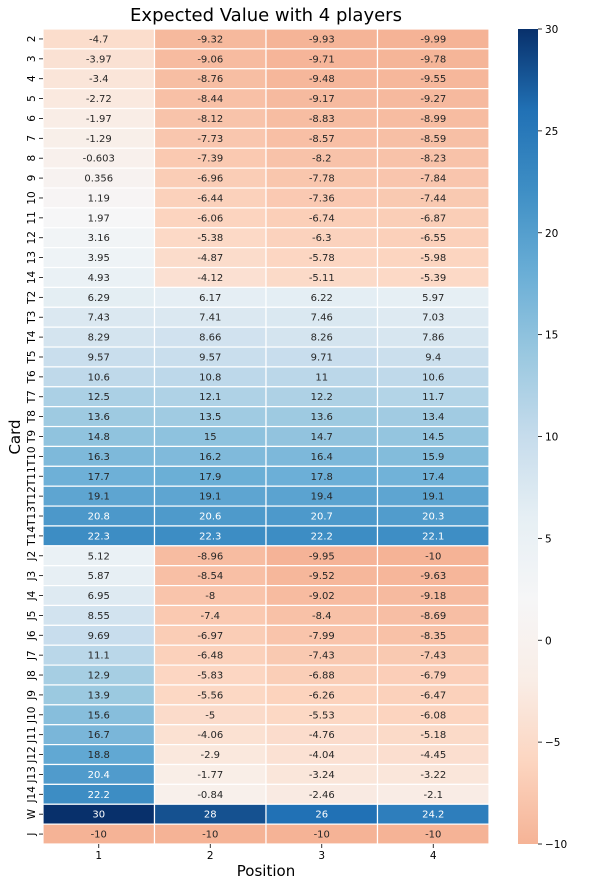 This screenshot has width=593, height=885. Describe the element at coordinates (322, 715) in the screenshot. I see `cell-value-label: -5.53` at that location.